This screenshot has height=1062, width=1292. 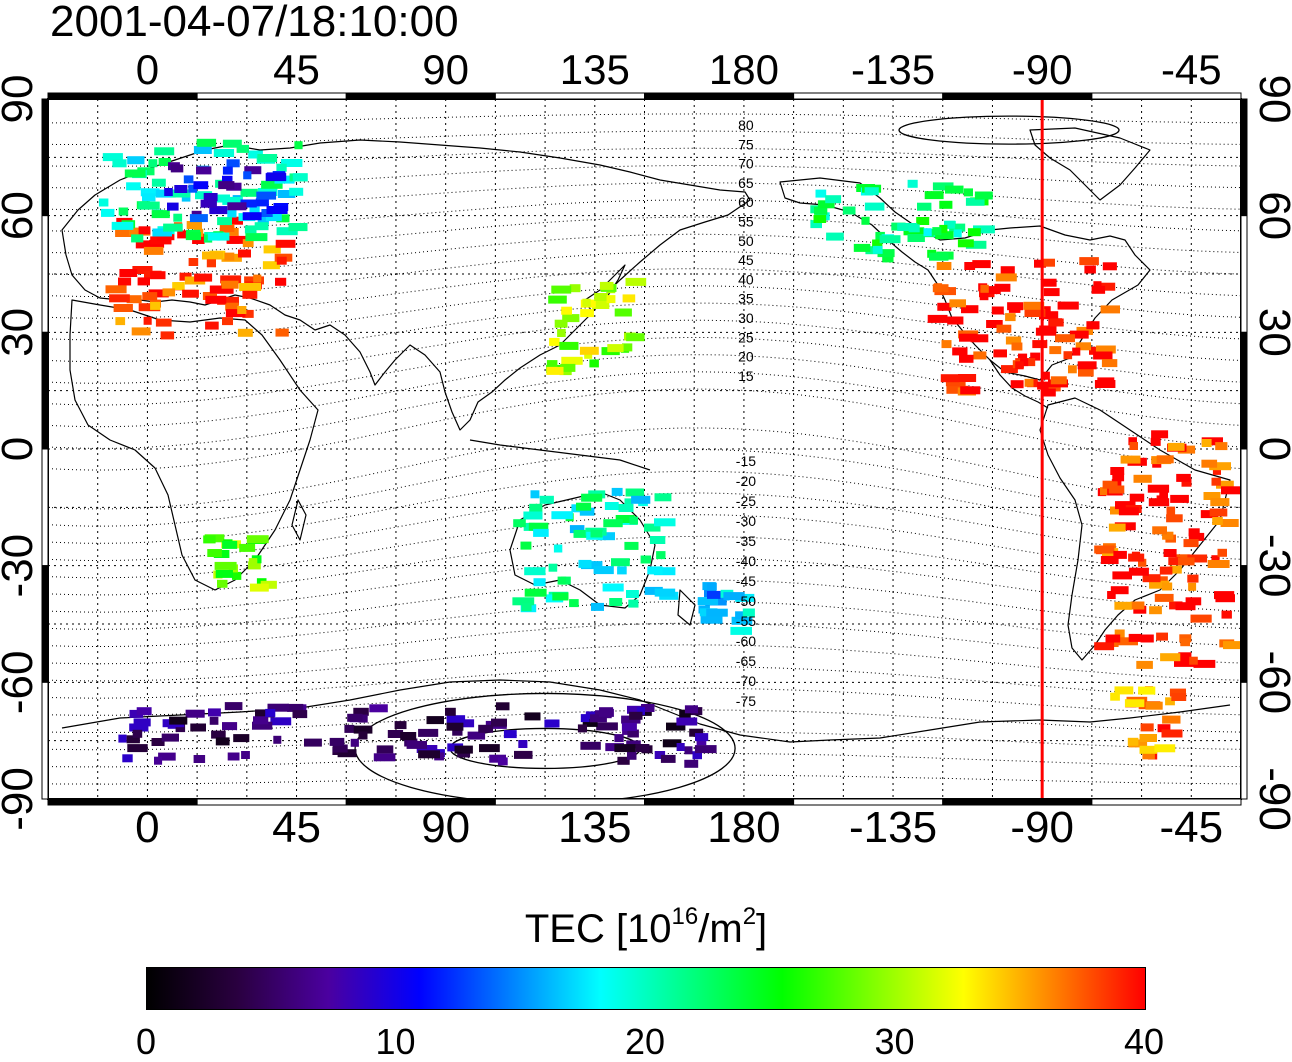 What do you see at coordinates (21, 99) in the screenshot?
I see `lat-tick-left: 90` at bounding box center [21, 99].